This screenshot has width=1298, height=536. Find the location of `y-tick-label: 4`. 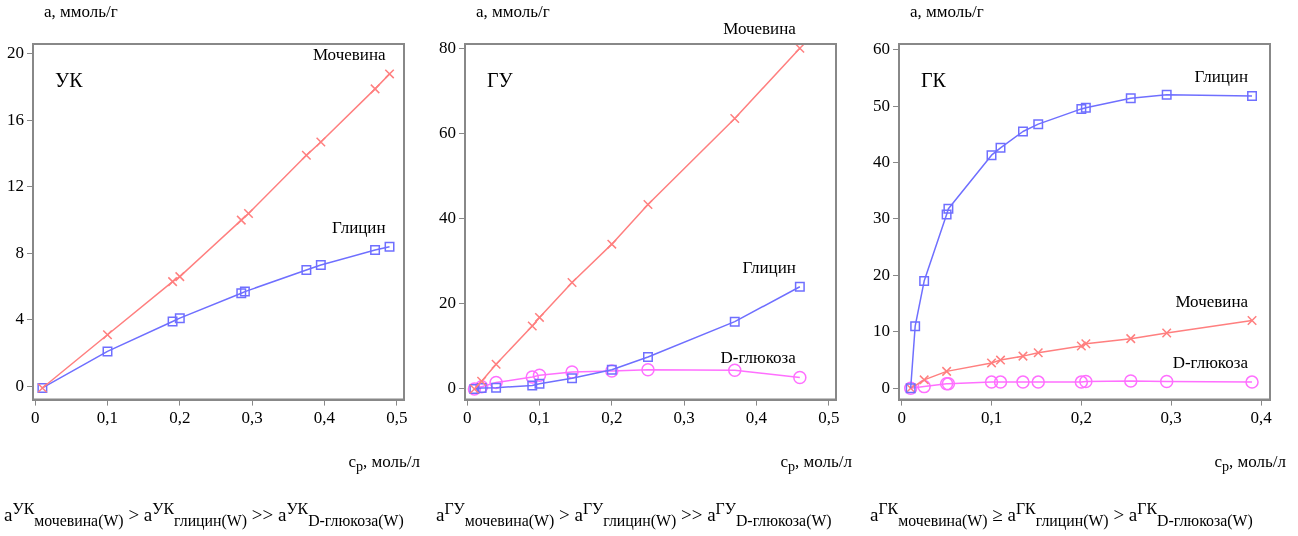

y-tick-label: 4 is located at coordinates (20, 319).